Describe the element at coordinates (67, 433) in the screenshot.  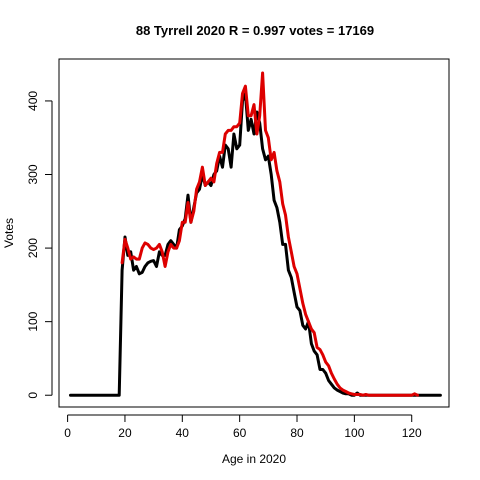
I see `x-tick-label: 0` at that location.